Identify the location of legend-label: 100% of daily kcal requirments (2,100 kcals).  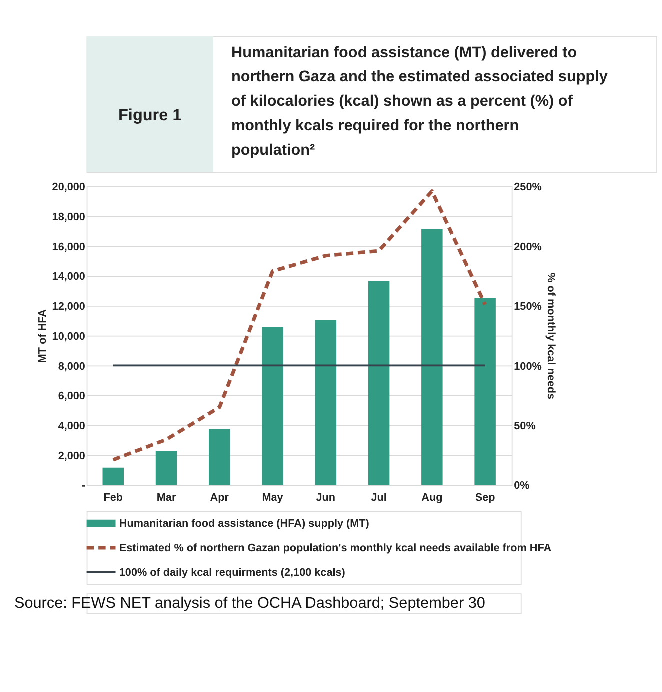
(232, 572).